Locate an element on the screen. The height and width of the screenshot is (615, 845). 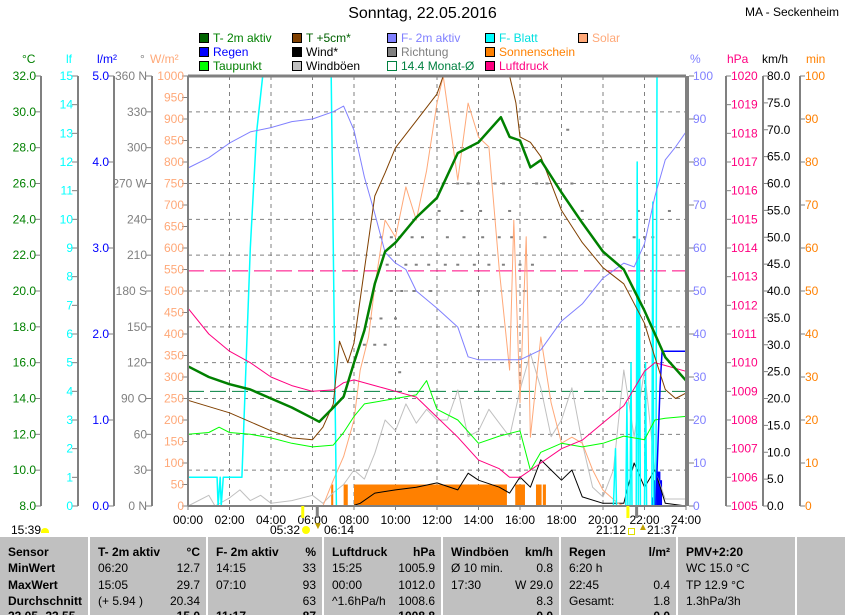
tick-label-pct: 70 is located at coordinates (700, 205).